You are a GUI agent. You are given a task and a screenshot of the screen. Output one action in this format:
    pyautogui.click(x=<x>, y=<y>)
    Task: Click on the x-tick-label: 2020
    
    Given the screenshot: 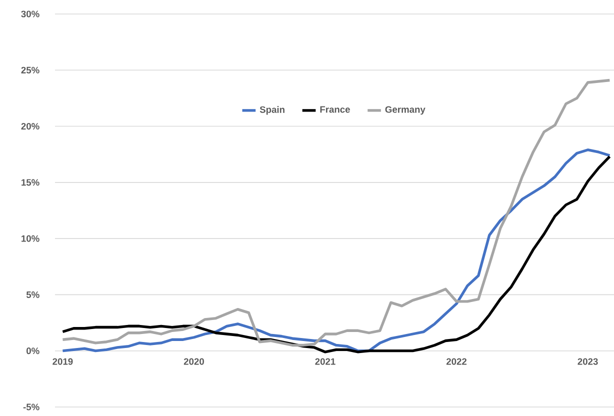 What is the action you would take?
    pyautogui.click(x=194, y=361)
    